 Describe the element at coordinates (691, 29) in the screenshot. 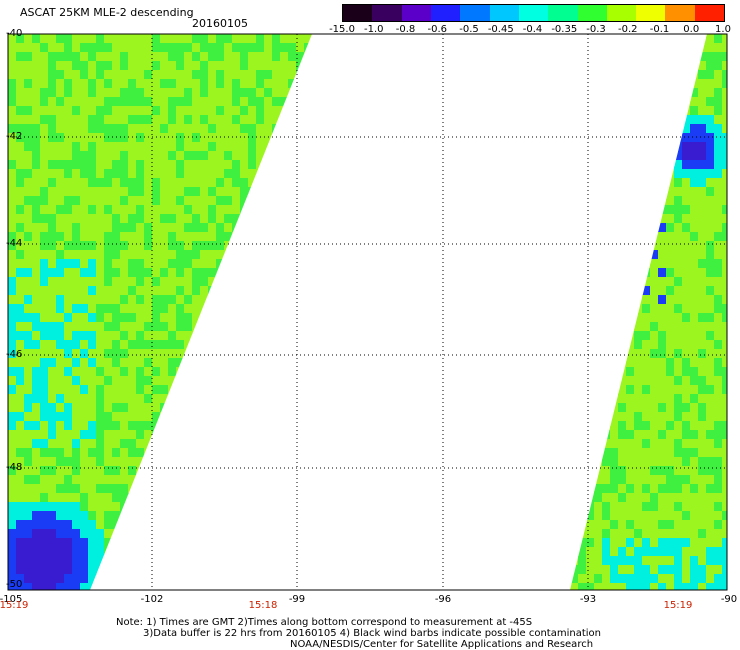

I see `colorbar-label: 0.0` at that location.